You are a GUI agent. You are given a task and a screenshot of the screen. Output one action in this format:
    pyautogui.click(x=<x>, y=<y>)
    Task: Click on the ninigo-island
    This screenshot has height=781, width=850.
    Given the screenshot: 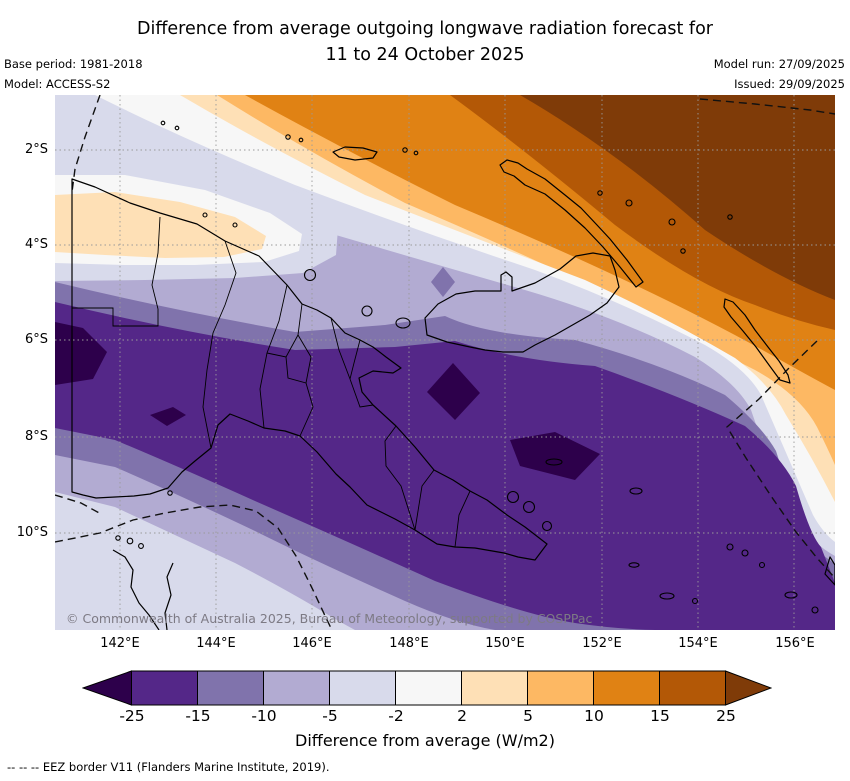 What is the action you would take?
    pyautogui.click(x=301, y=140)
    